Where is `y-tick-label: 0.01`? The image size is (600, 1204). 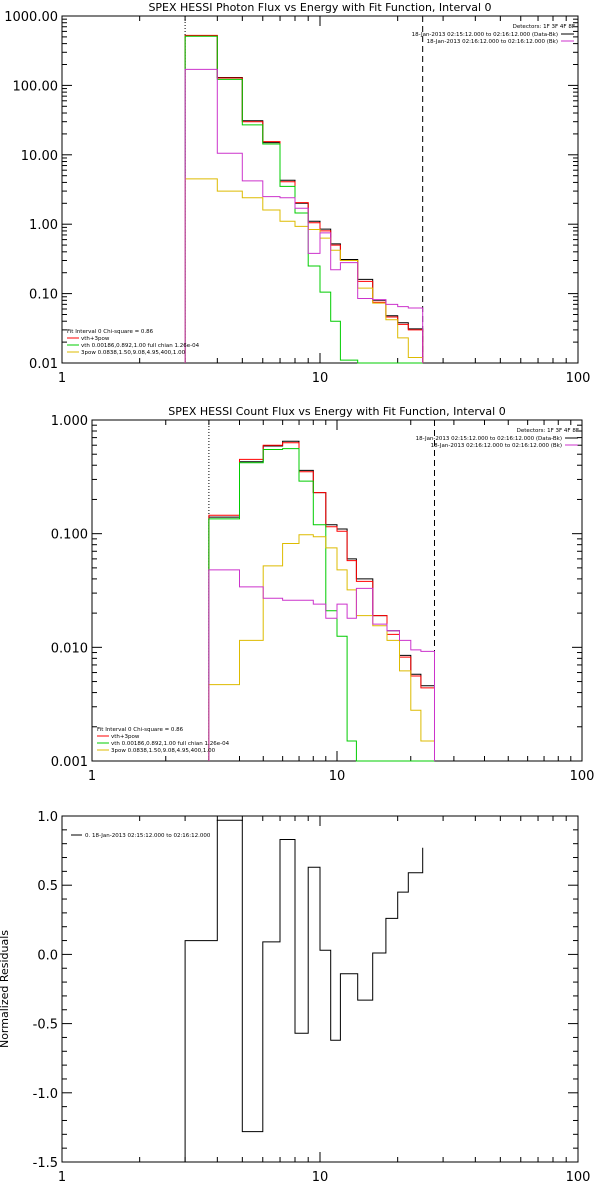 y-tick-label: 0.01 is located at coordinates (43, 364).